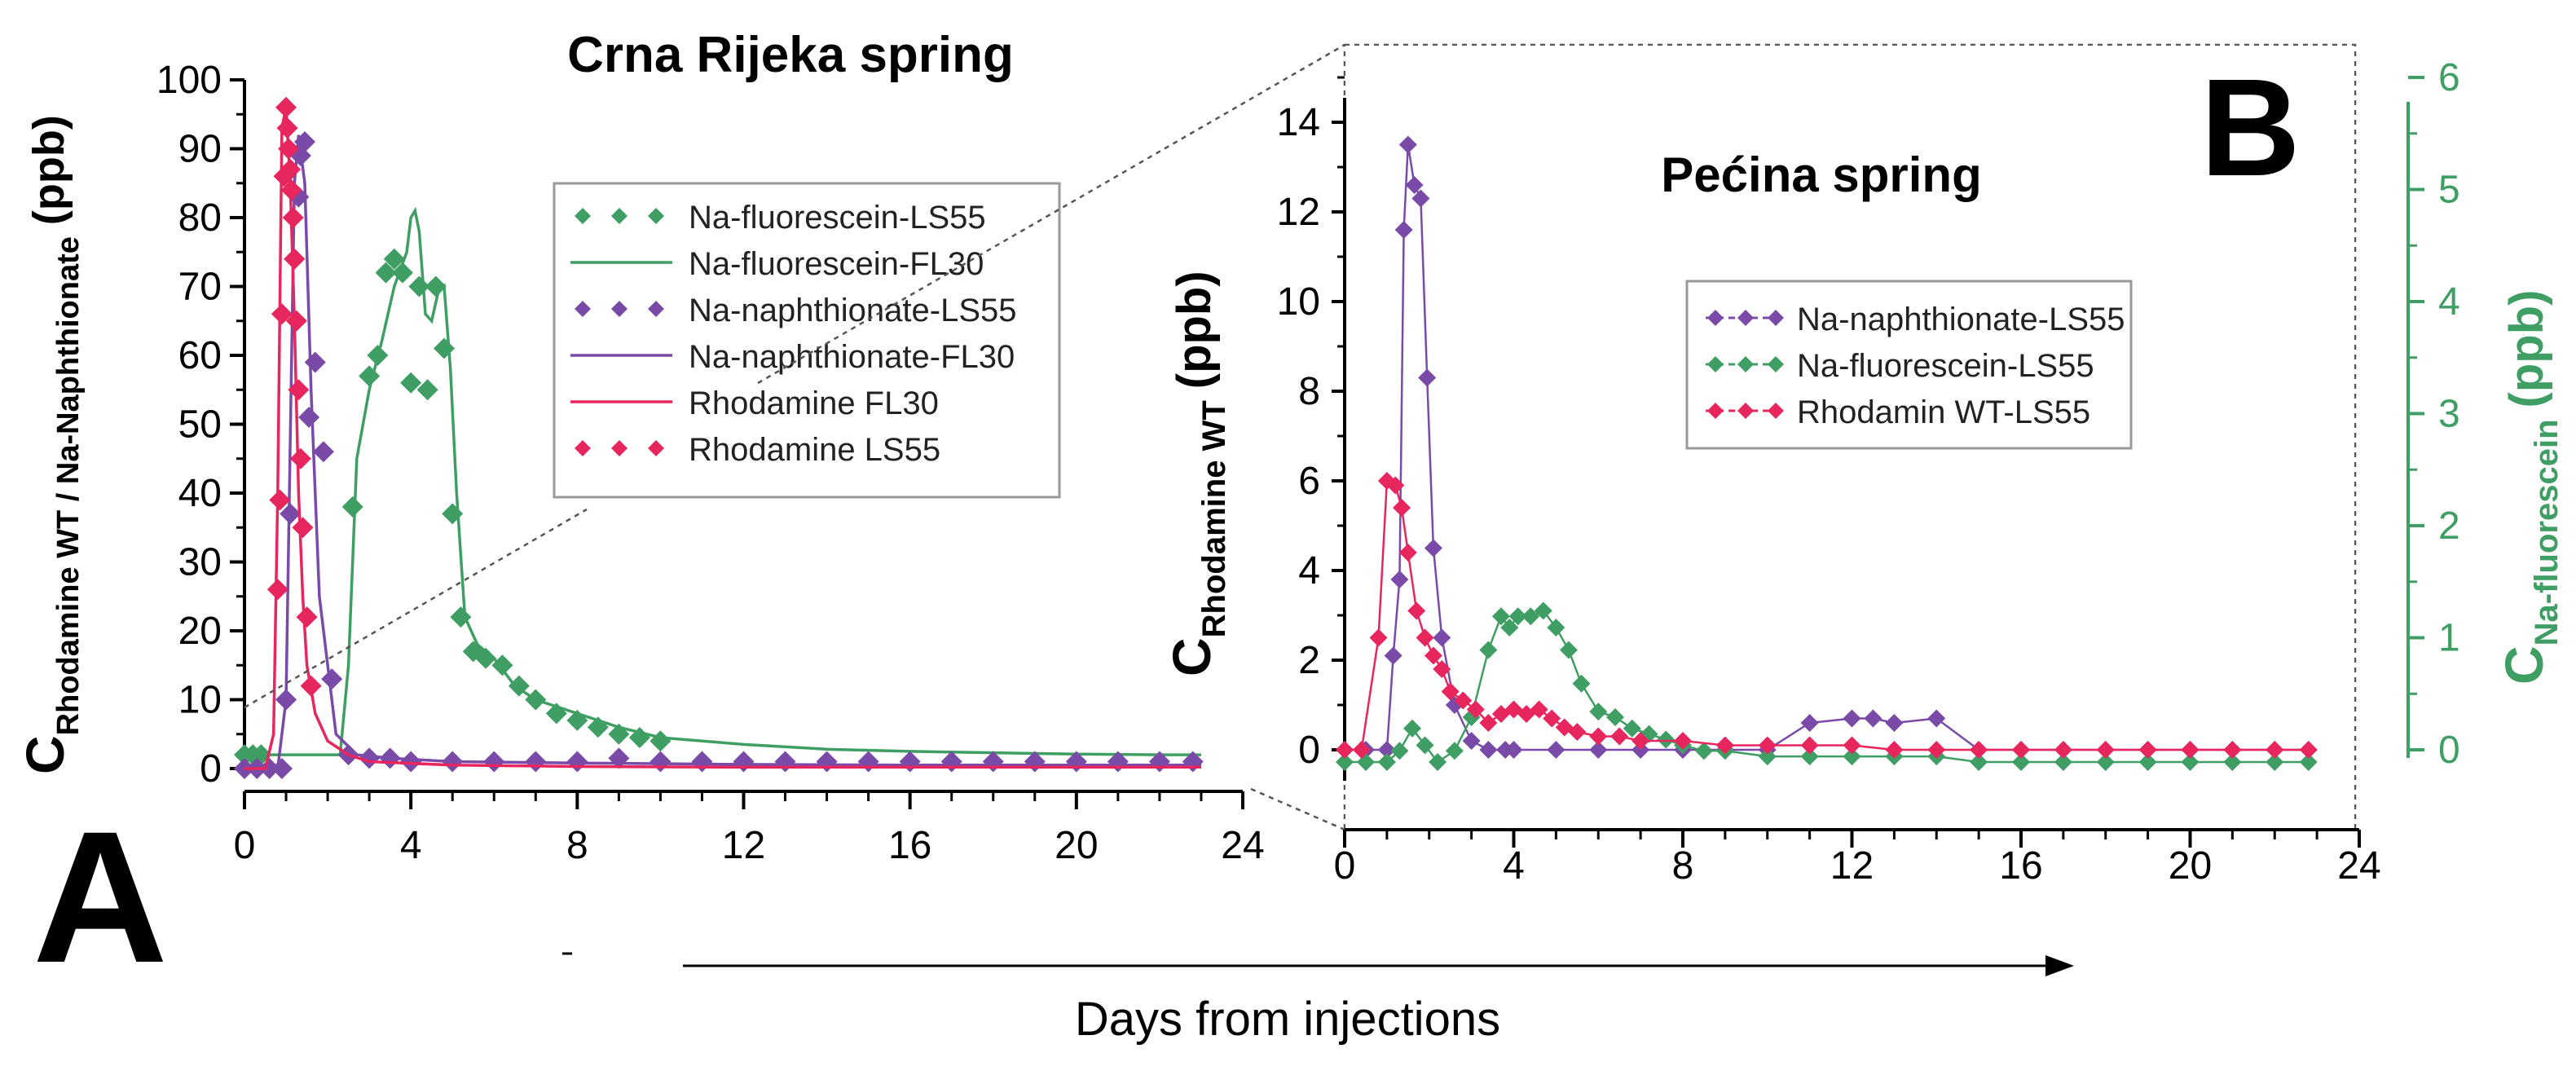 The image size is (2576, 1075). What do you see at coordinates (2449, 750) in the screenshot?
I see `panel-b-right-tick-label: 0` at bounding box center [2449, 750].